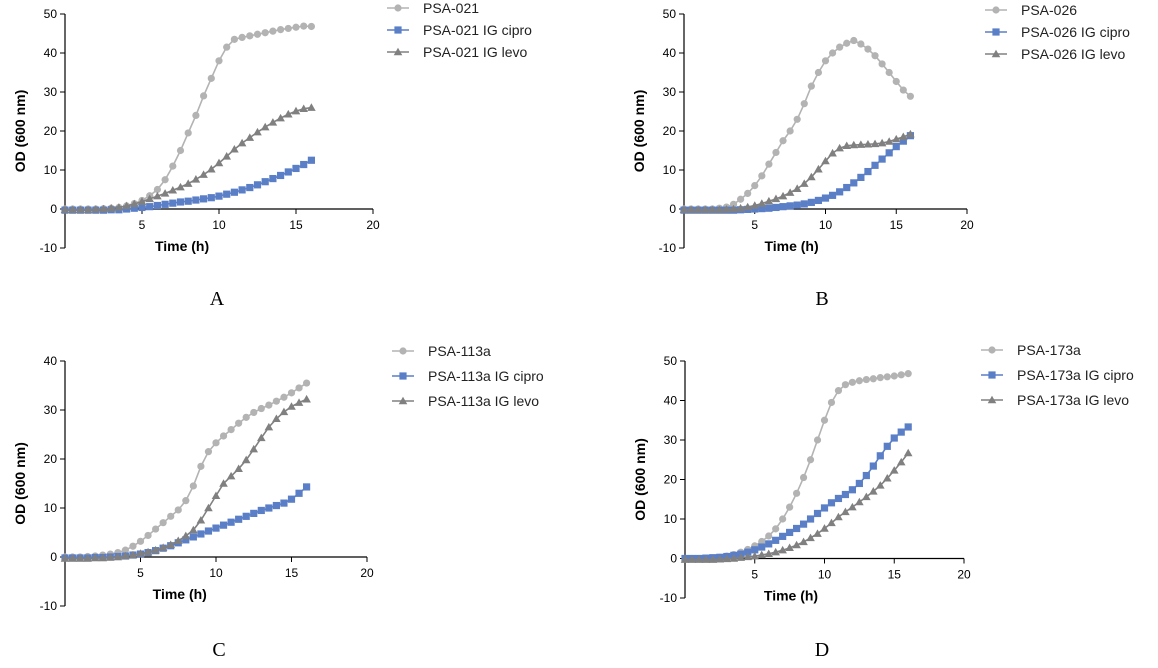 The width and height of the screenshot is (1158, 668). I want to click on legend-label: PSA-021 IG levo, so click(475, 52).